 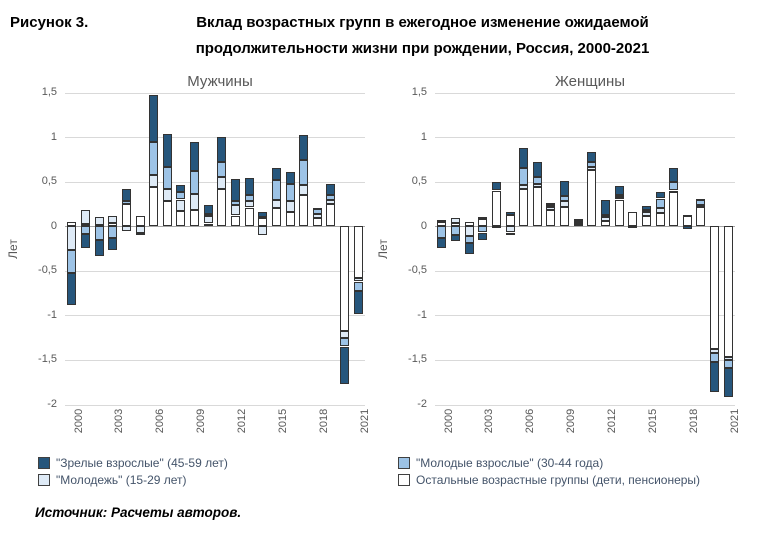 I want to click on legend-item: "Зрелые взрослые" (45-59 лет), so click(x=218, y=463).